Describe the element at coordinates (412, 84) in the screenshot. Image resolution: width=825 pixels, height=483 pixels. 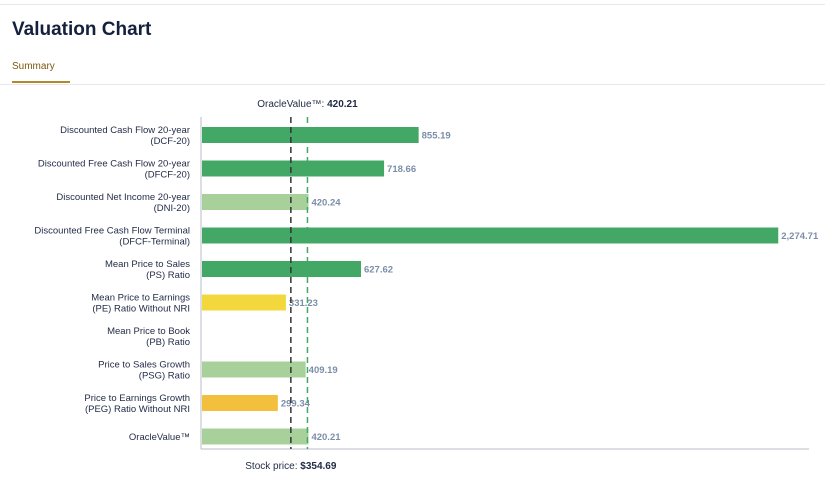
I see `tab-divider` at that location.